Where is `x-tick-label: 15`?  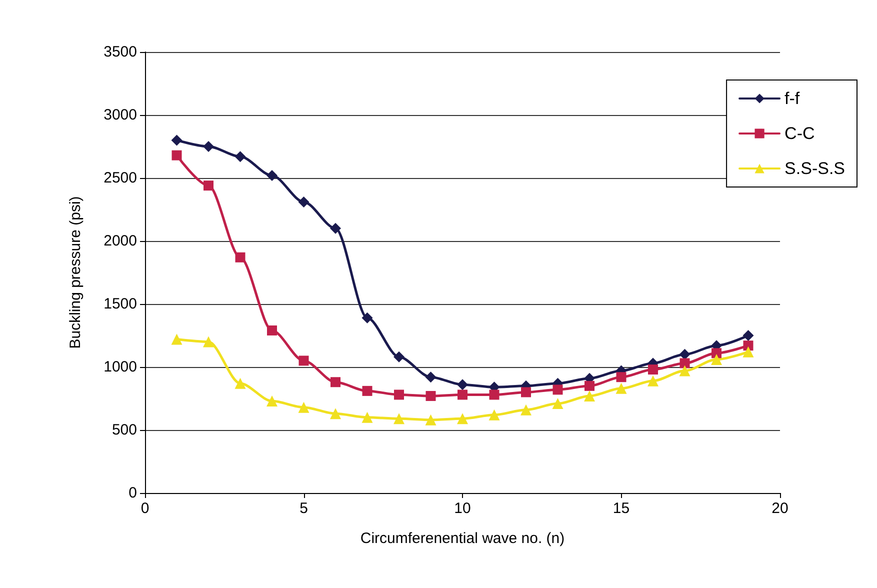 x-tick-label: 15 is located at coordinates (621, 508).